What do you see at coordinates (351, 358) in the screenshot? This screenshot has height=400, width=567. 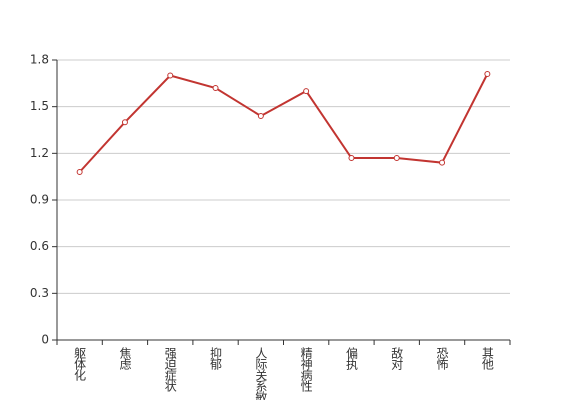 I see `x-tick-label: 偏执` at bounding box center [351, 358].